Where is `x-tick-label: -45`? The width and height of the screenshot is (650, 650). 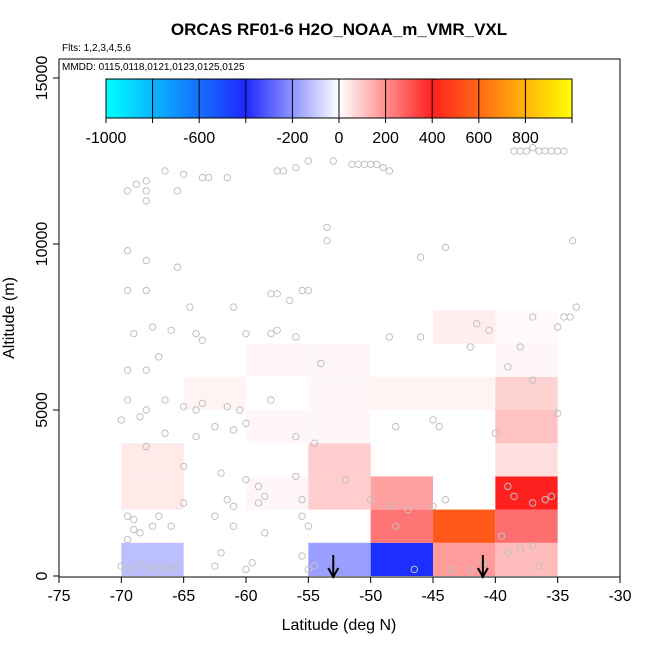 x-tick-label: -45 is located at coordinates (432, 596).